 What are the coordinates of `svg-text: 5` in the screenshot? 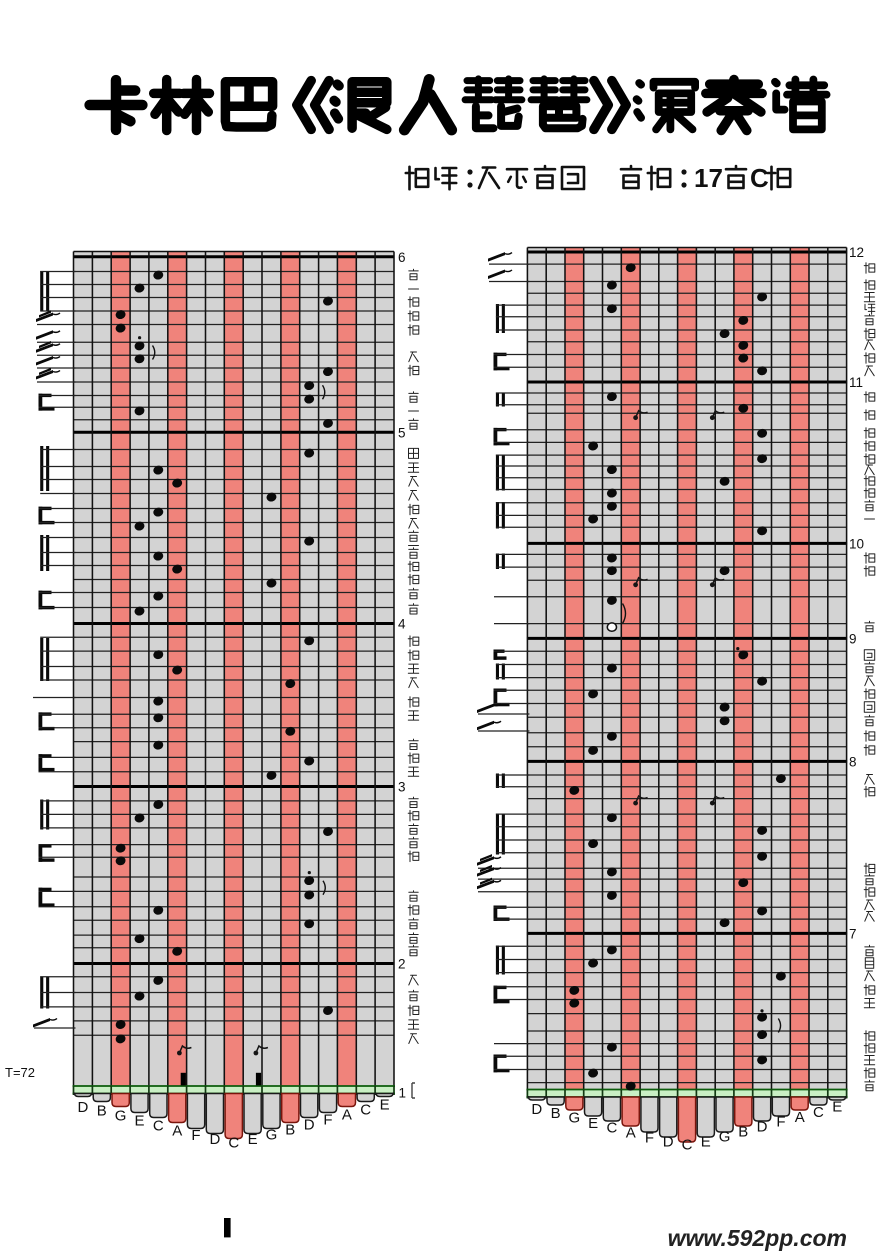 It's located at (402, 432).